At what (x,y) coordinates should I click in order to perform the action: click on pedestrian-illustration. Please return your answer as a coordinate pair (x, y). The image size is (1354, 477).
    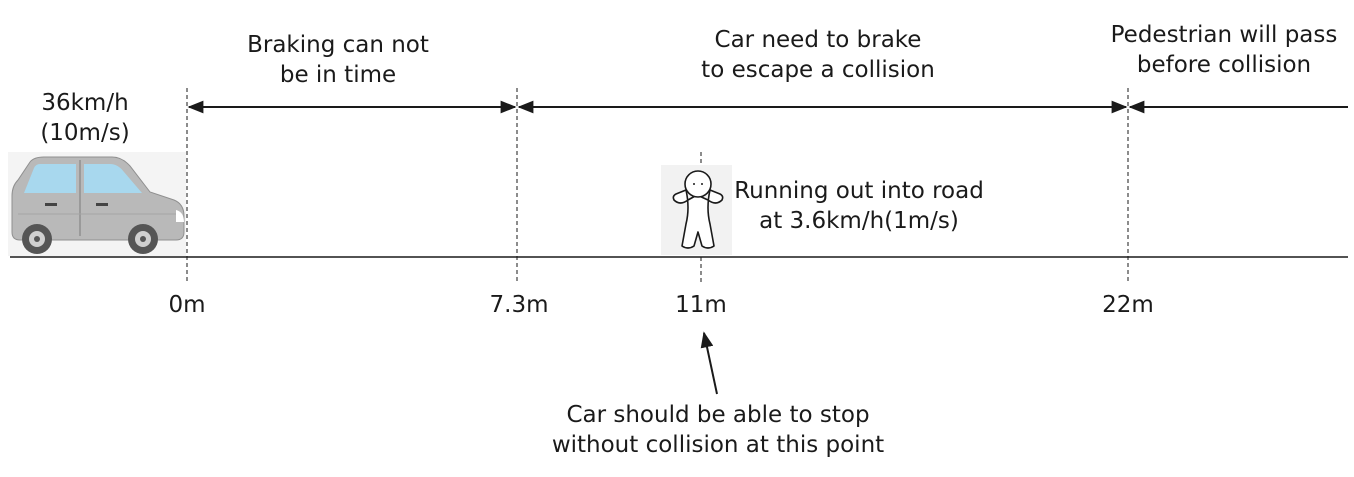
    Looking at the image, I should click on (696, 210).